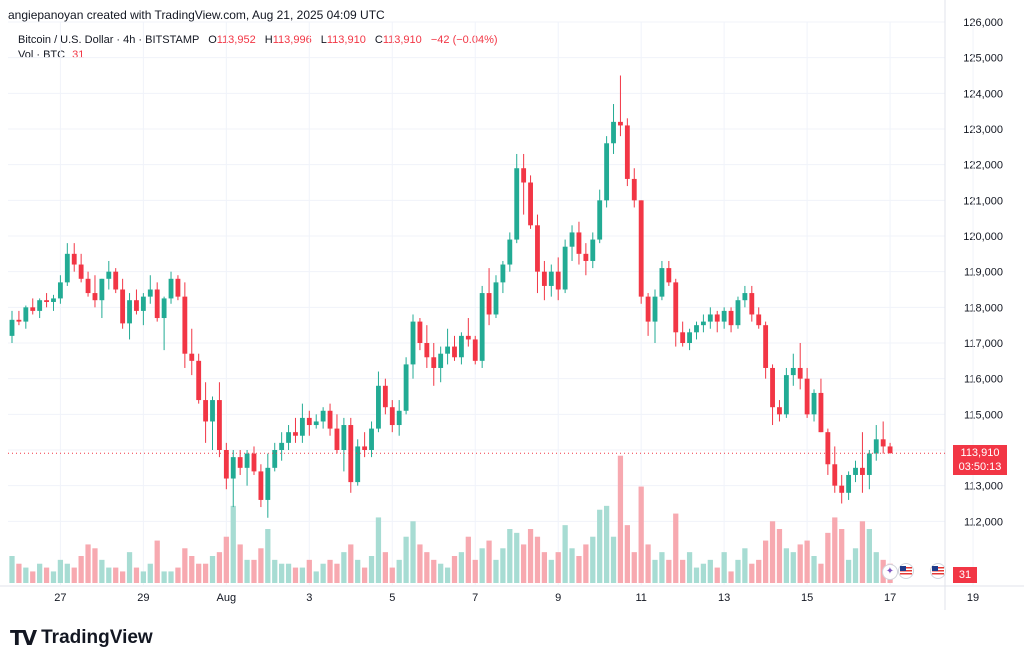 The image size is (1024, 665). I want to click on y-tick-label: 124,000, so click(983, 94).